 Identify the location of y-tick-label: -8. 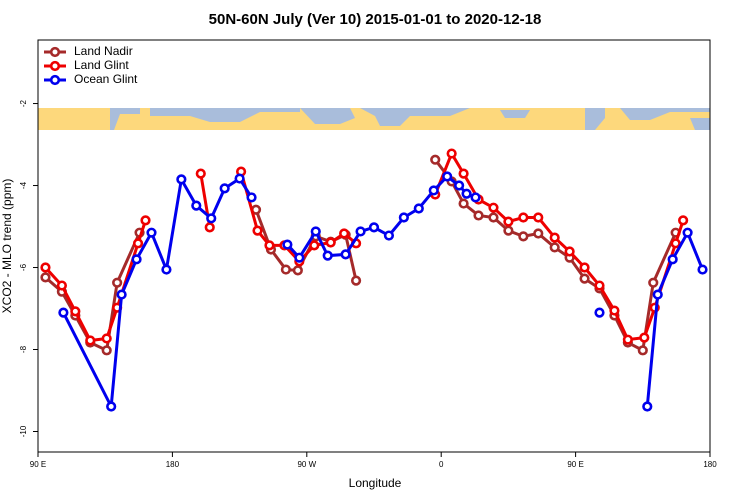
(23, 349).